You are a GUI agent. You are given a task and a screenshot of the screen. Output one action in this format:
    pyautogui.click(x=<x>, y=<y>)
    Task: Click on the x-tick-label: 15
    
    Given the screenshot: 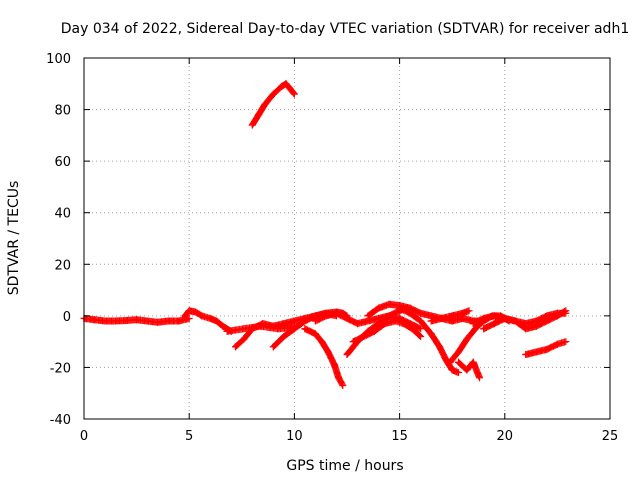 What is the action you would take?
    pyautogui.click(x=399, y=436)
    